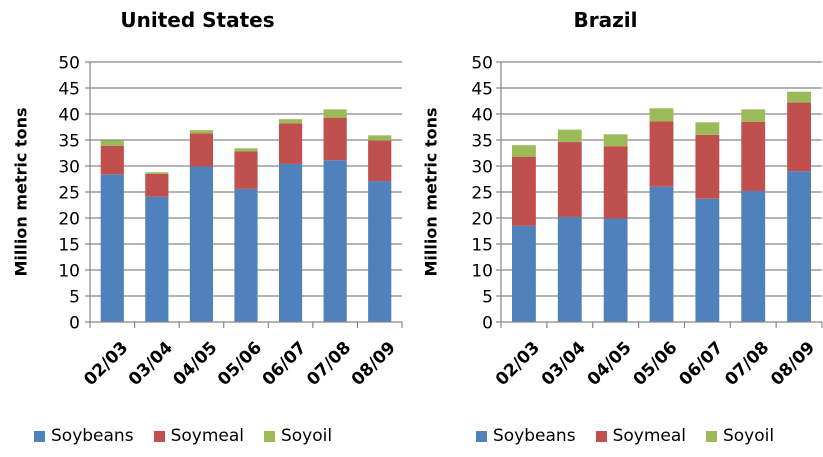 The width and height of the screenshot is (823, 457). What do you see at coordinates (605, 20) in the screenshot?
I see `chart-title: Brazil` at bounding box center [605, 20].